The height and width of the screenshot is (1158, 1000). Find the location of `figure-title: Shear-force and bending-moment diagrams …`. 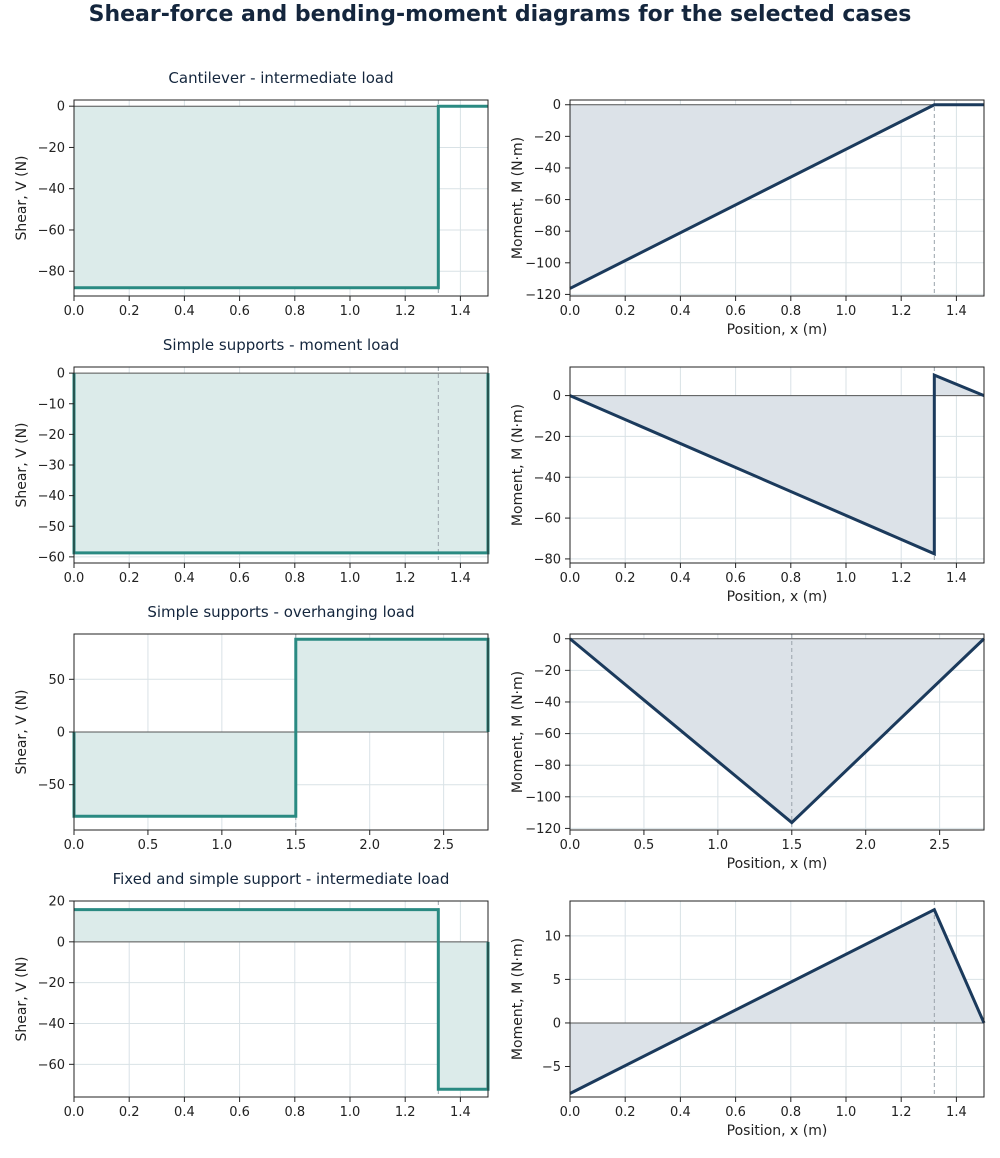

figure-title: Shear-force and bending-moment diagrams … is located at coordinates (500, 14).